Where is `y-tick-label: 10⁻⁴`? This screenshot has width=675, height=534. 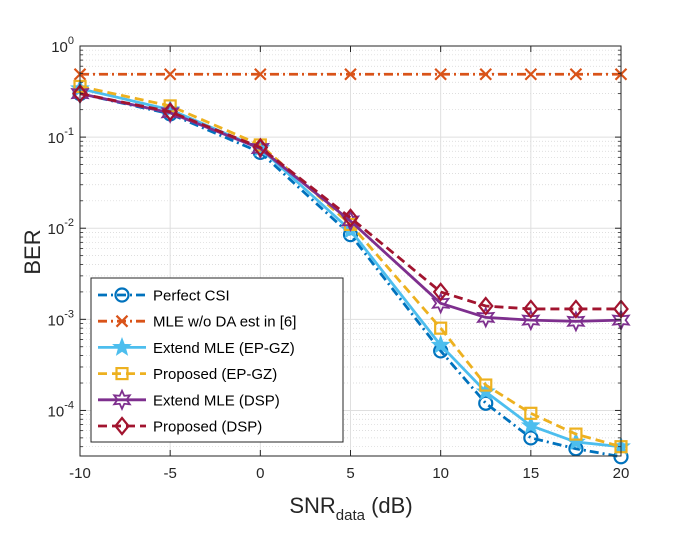
y-tick-label: 10⁻⁴ is located at coordinates (61, 409).